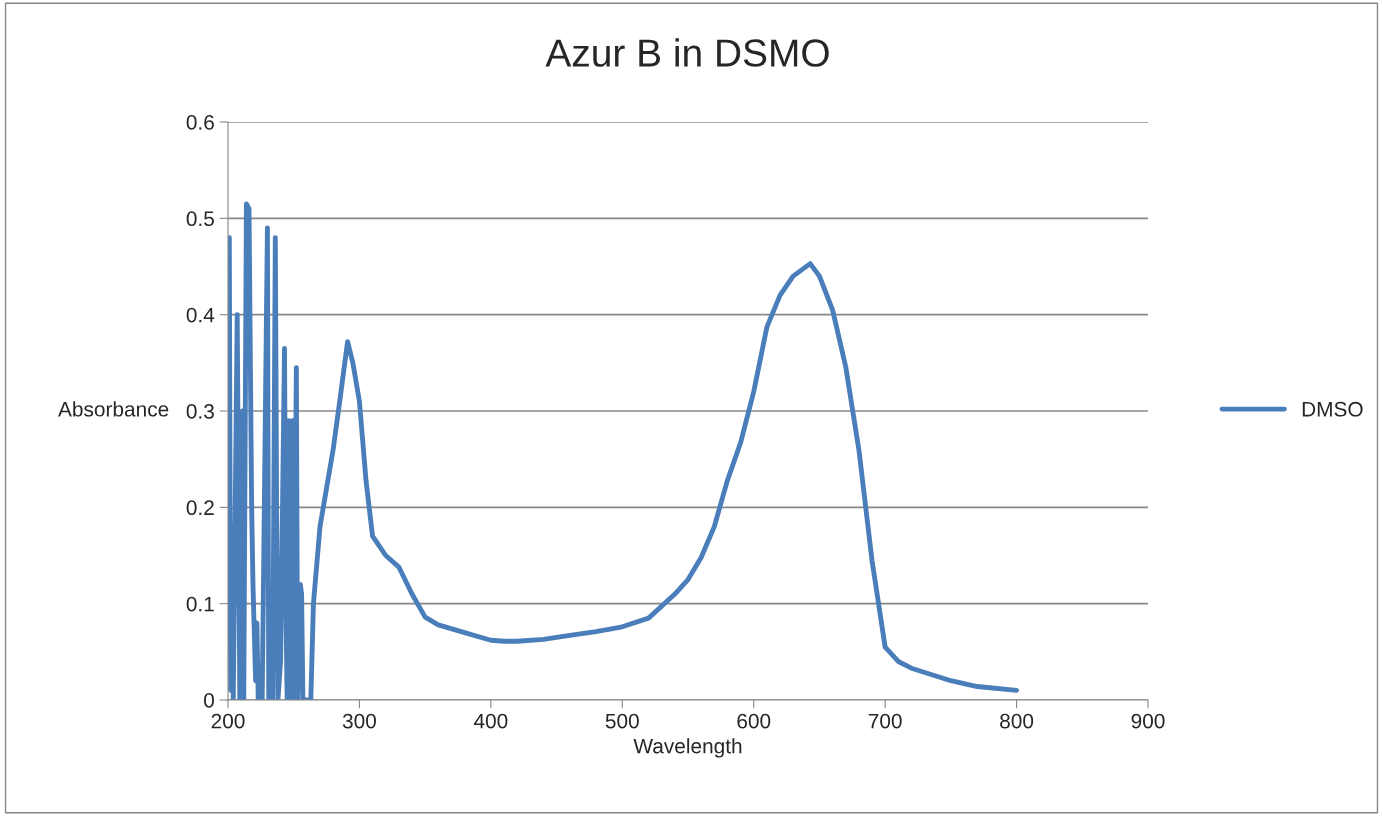  I want to click on y-tick-label: 0.1, so click(200, 604).